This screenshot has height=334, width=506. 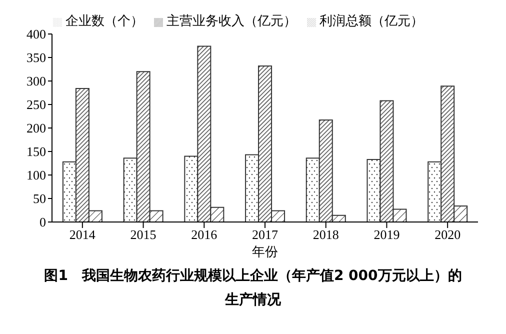 What do you see at coordinates (265, 234) in the screenshot?
I see `x-tick-label: 2017` at bounding box center [265, 234].